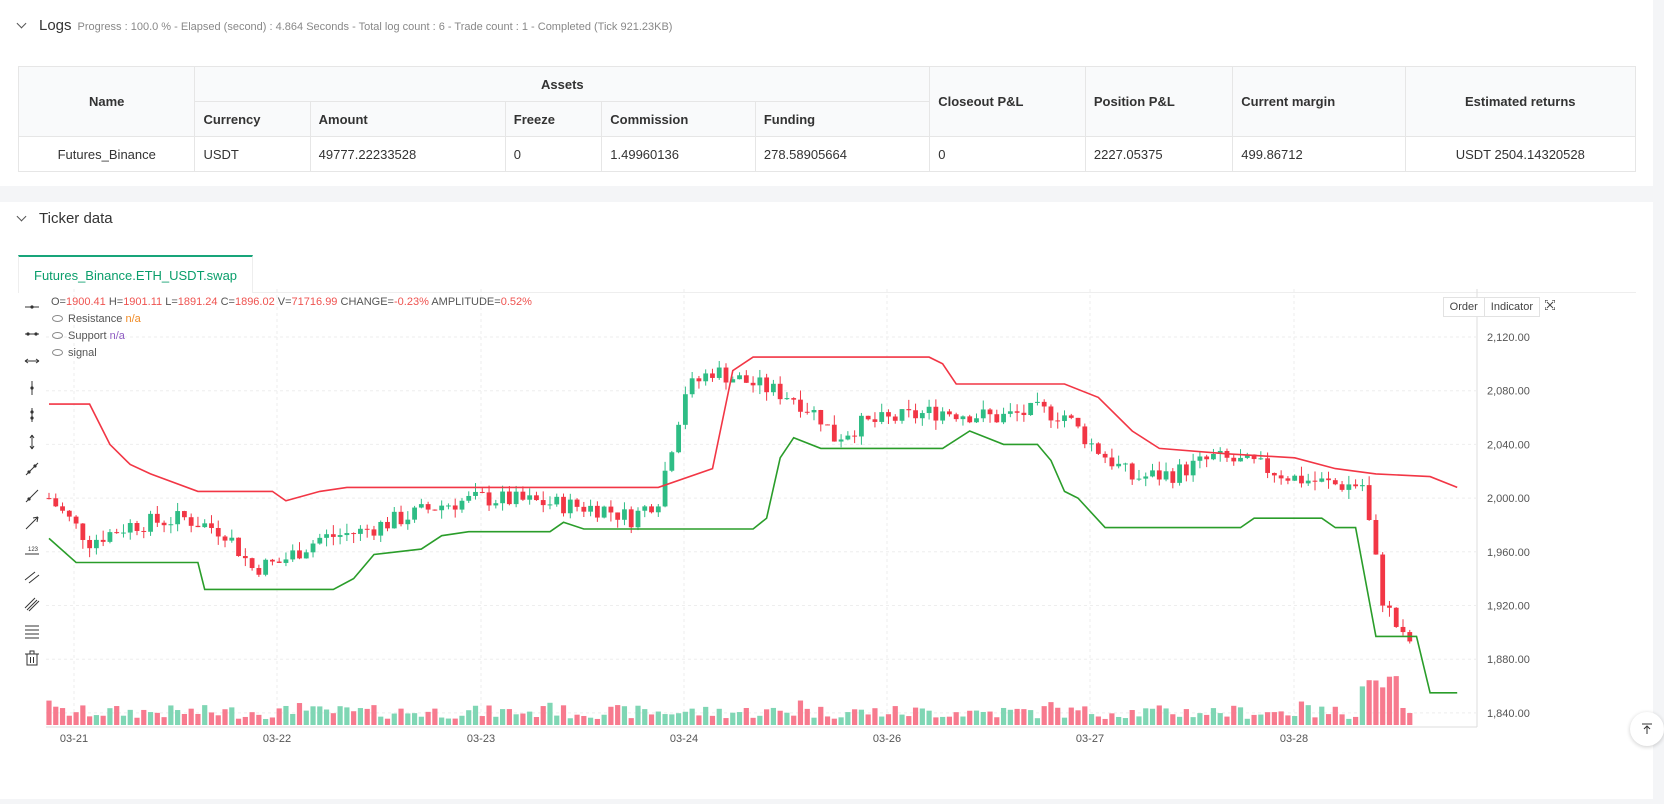 This screenshot has height=804, width=1664. Describe the element at coordinates (32, 577) in the screenshot. I see `parallel-channel-icon` at that location.